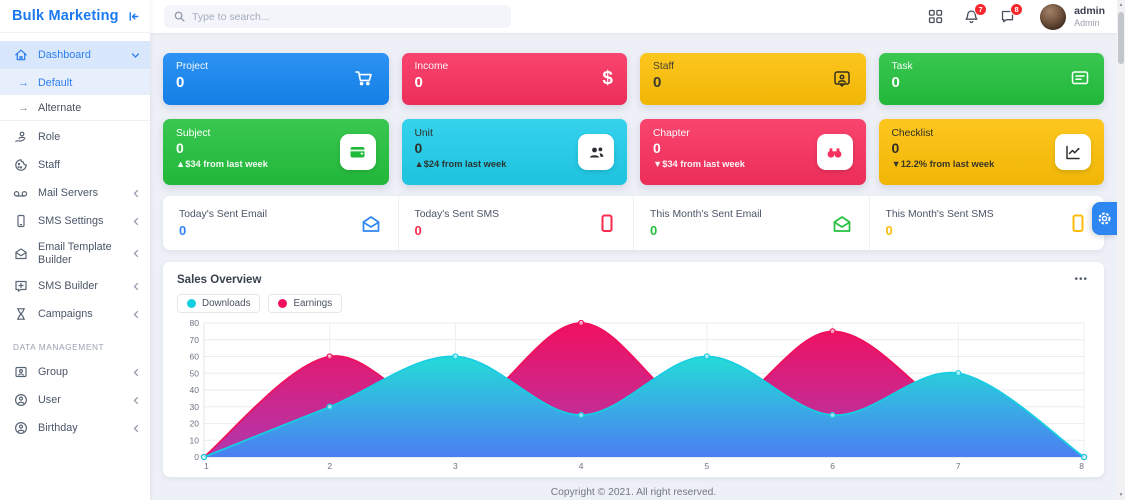  What do you see at coordinates (65, 16) in the screenshot?
I see `brand-logo: Bulk Marketing` at bounding box center [65, 16].